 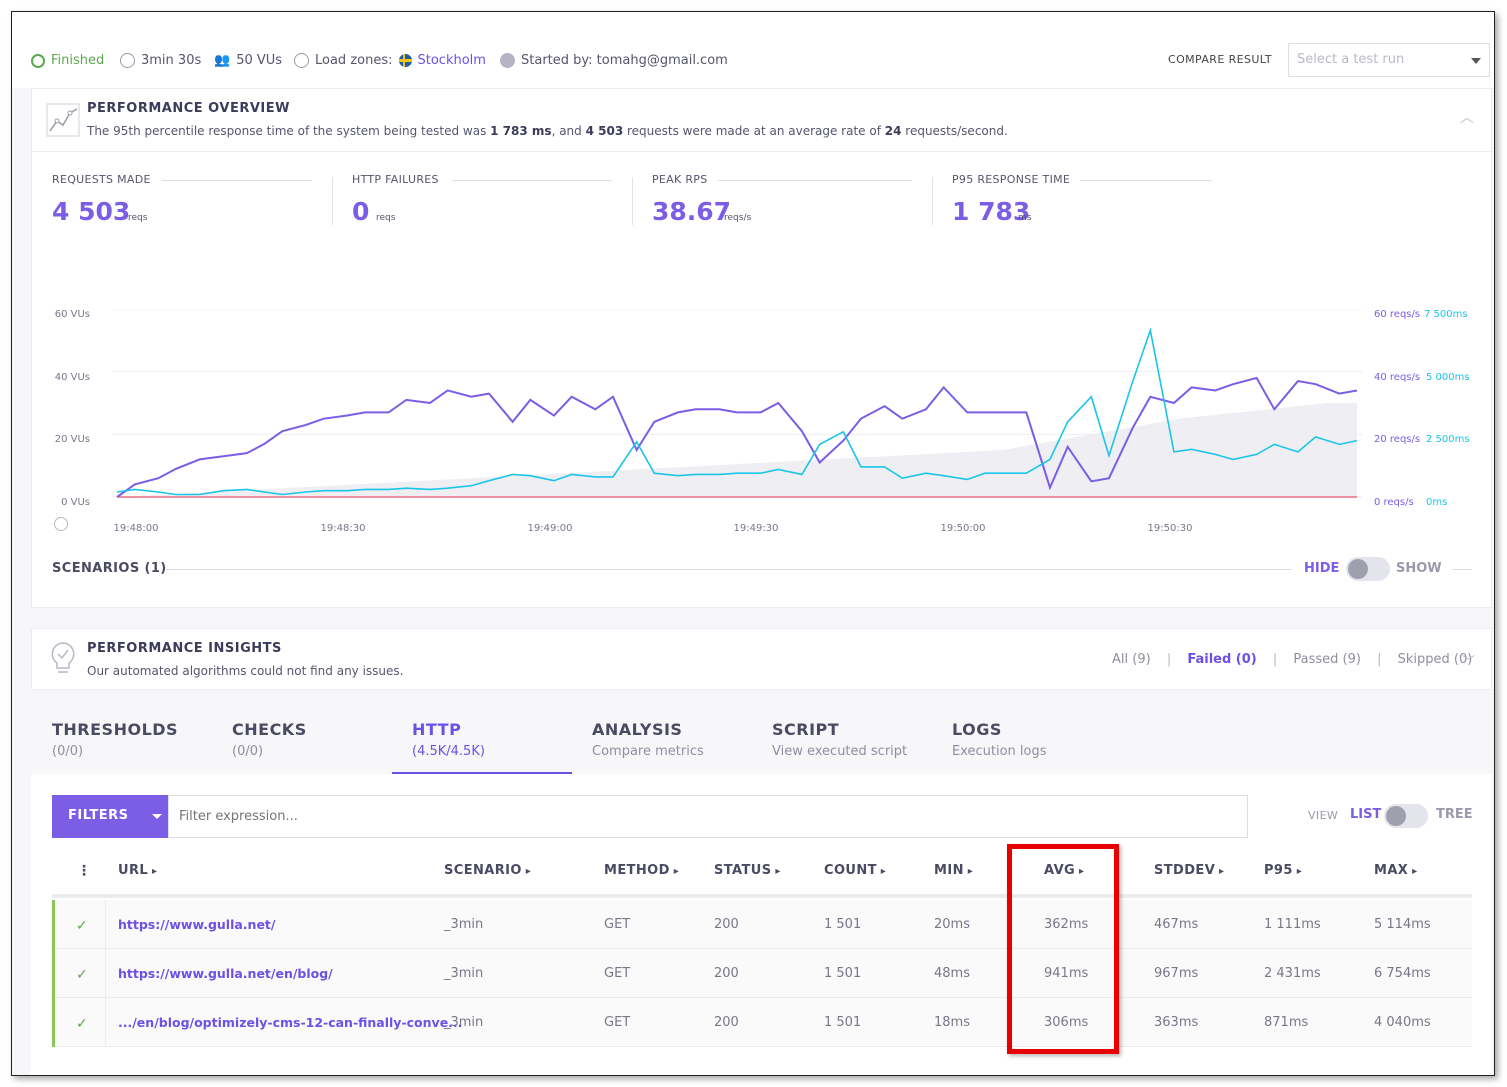 I want to click on filter-skipped: Skipped (0), so click(x=1435, y=659).